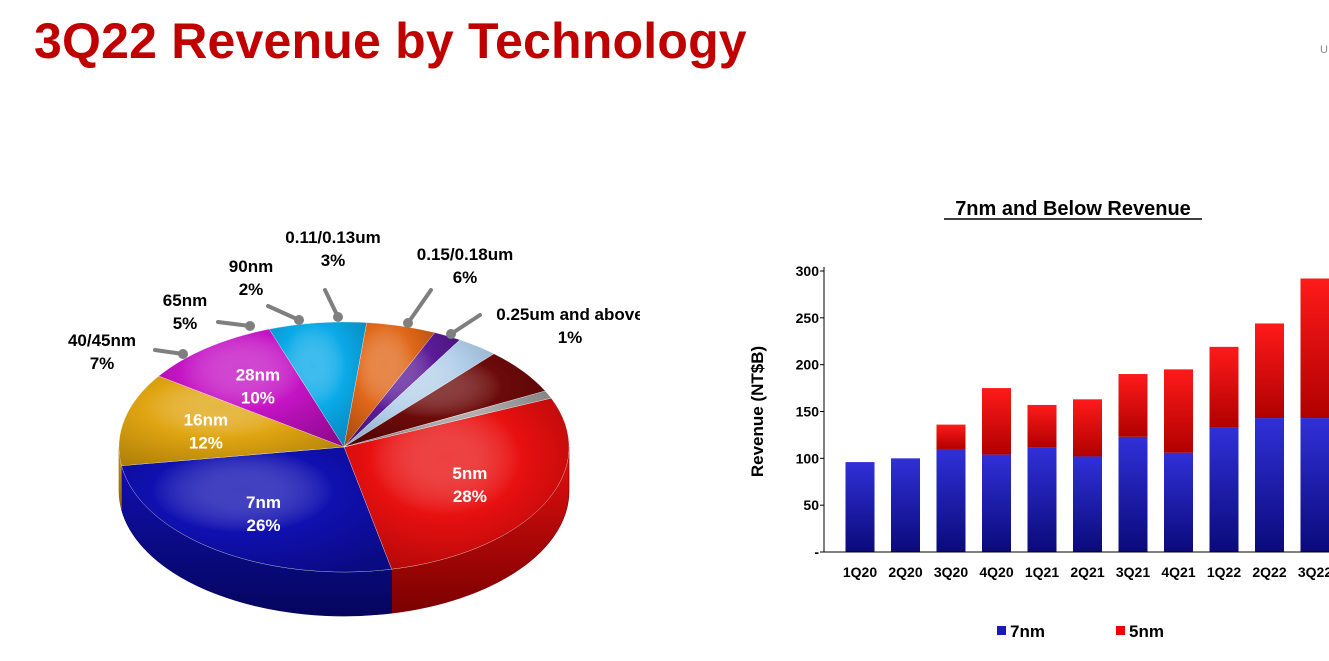  I want to click on y-tick-label: 50, so click(811, 505).